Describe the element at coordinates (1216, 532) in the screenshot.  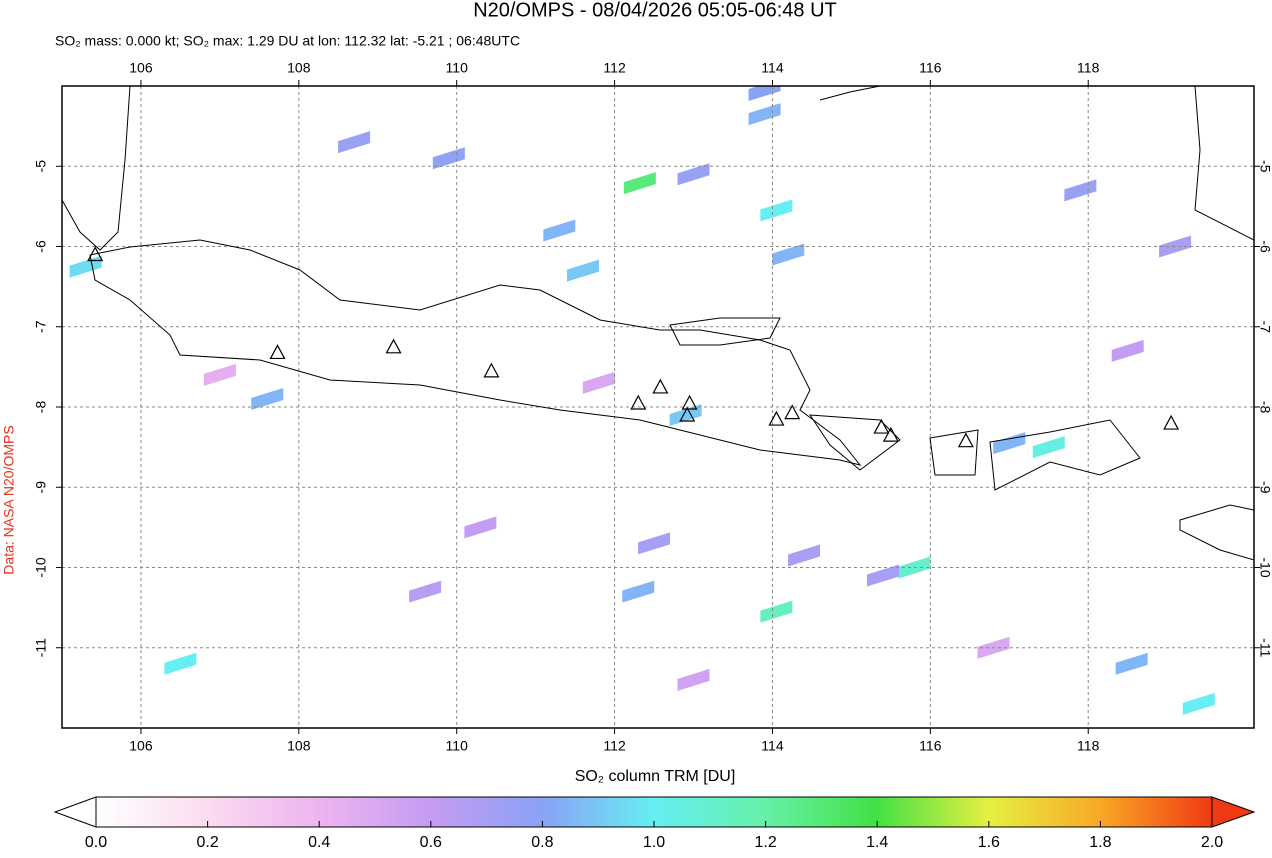
I see `coast-sumba` at that location.